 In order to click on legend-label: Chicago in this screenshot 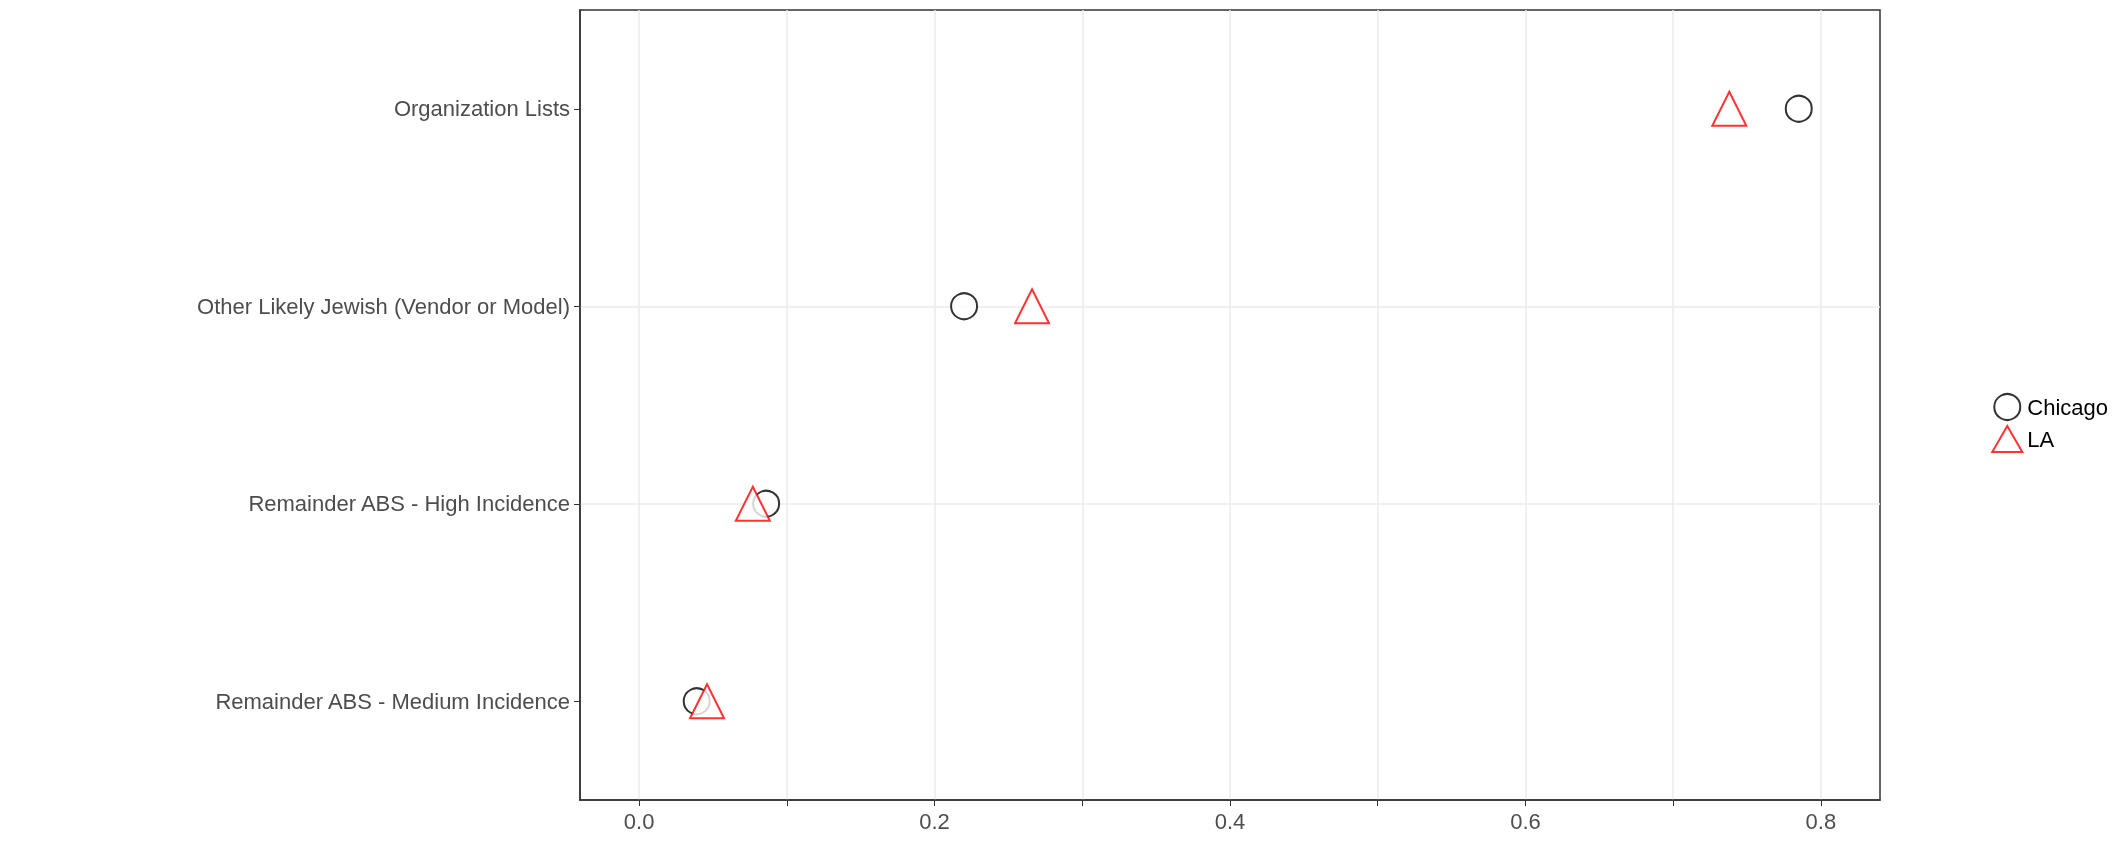, I will do `click(2067, 407)`.